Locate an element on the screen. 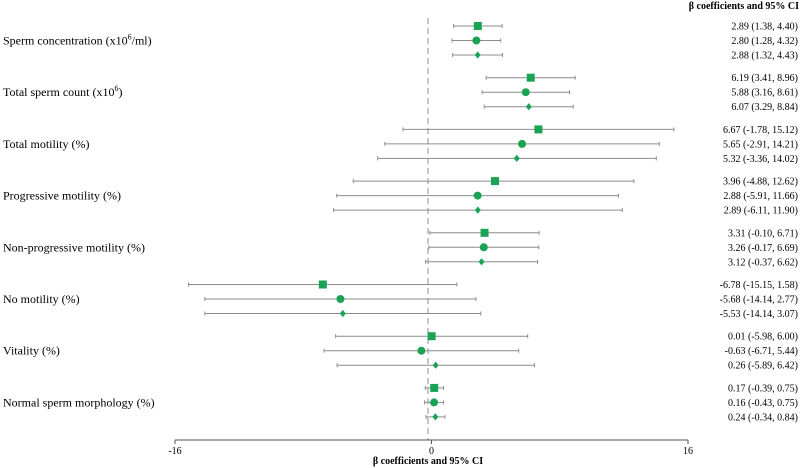 Image resolution: width=800 pixels, height=468 pixels. x-tick-label: 16 is located at coordinates (688, 451).